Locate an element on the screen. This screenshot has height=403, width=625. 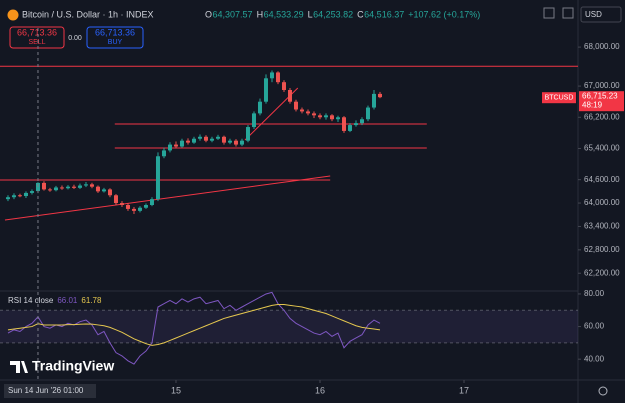
brand-logo is located at coordinates (19, 367).